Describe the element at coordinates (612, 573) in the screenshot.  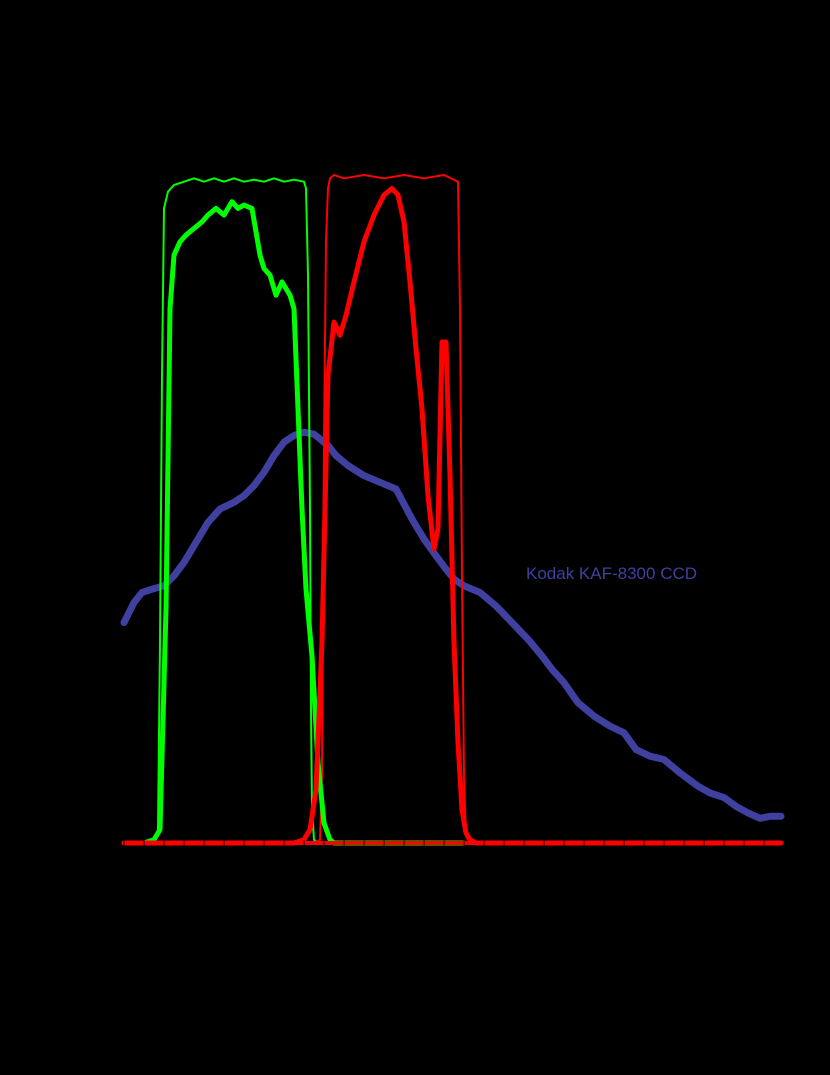
I see `legend-label-ccd: Kodak KAF-8300 CCD` at that location.